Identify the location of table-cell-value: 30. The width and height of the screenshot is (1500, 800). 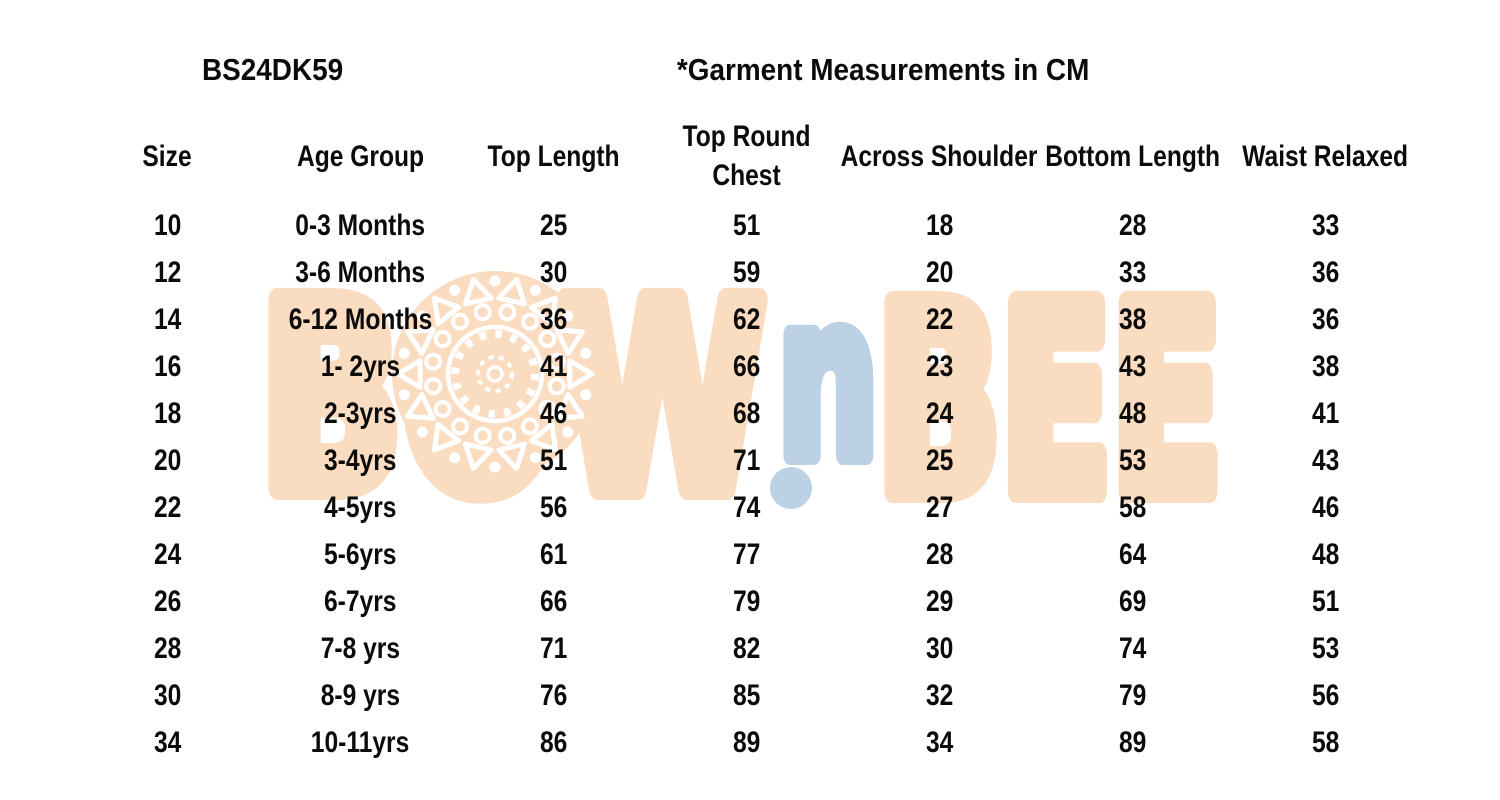
(167, 695).